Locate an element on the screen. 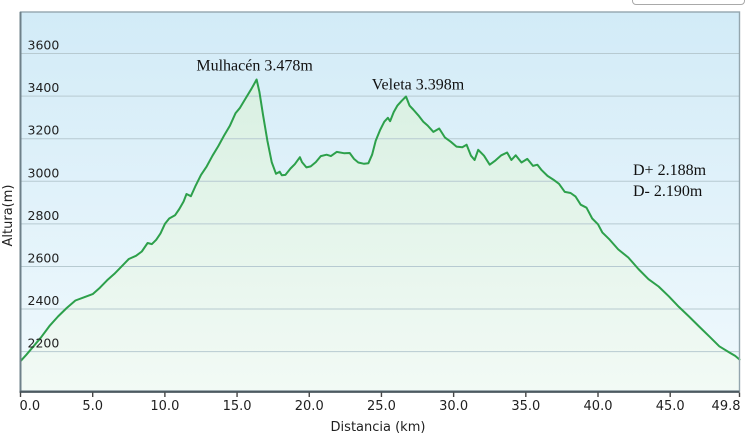  y-tick-label-2400: 2400 is located at coordinates (44, 300).